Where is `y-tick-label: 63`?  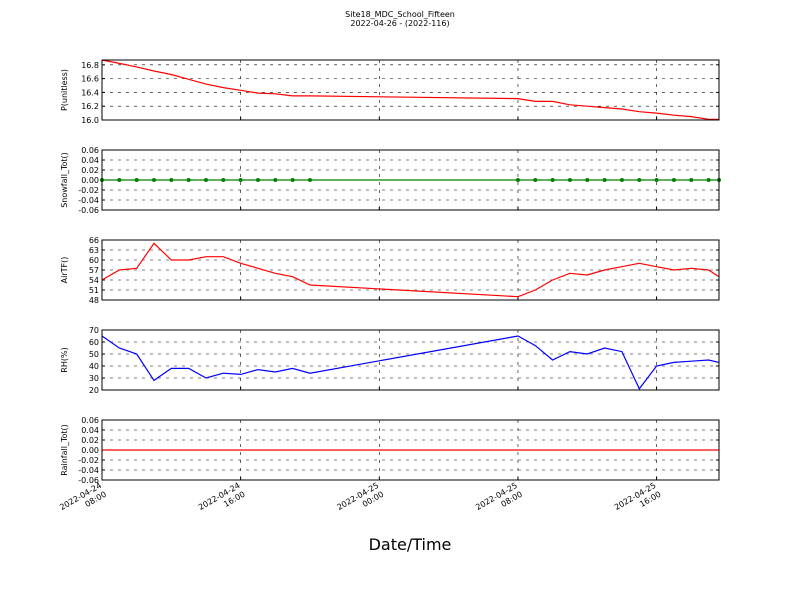
y-tick-label: 63 is located at coordinates (94, 250).